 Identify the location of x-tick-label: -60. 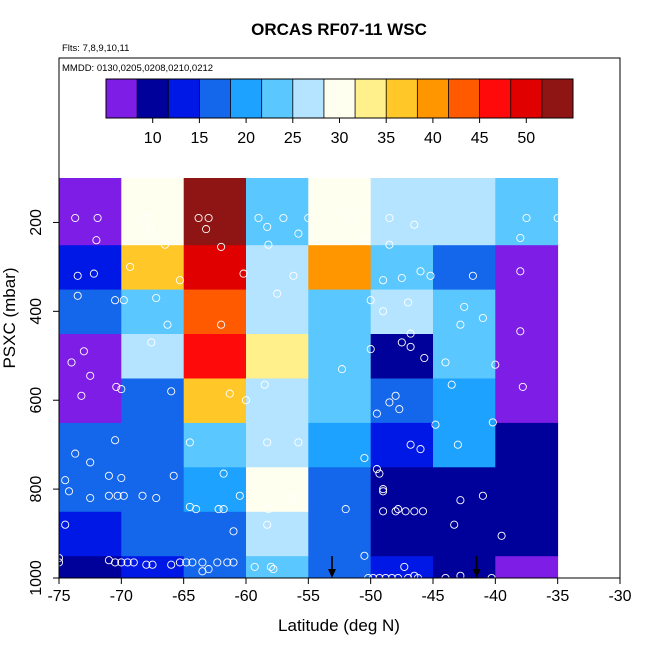
(245, 596).